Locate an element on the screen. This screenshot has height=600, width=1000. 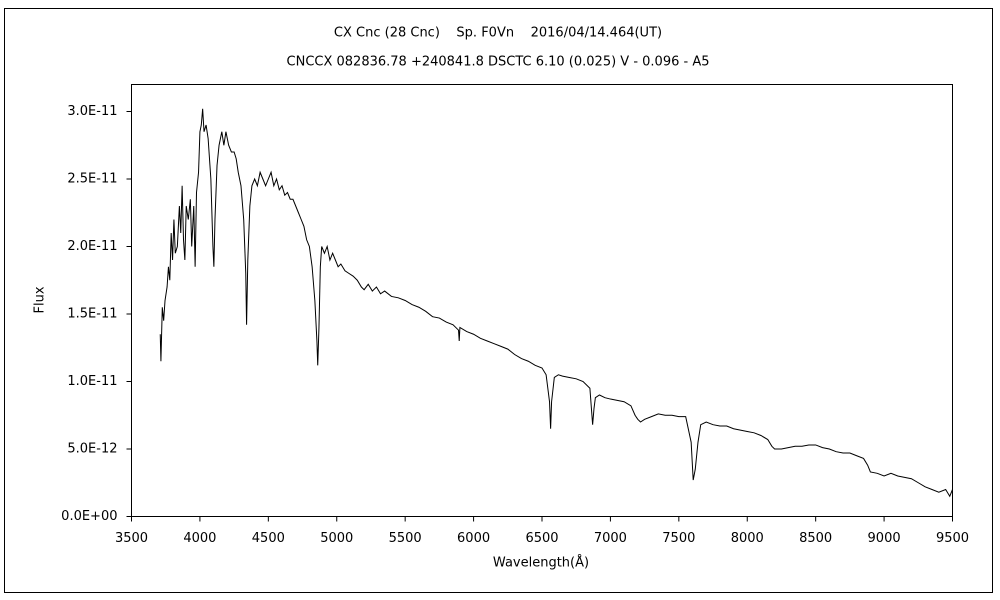
y-tick-label: 0.0E+00 is located at coordinates (89, 516).